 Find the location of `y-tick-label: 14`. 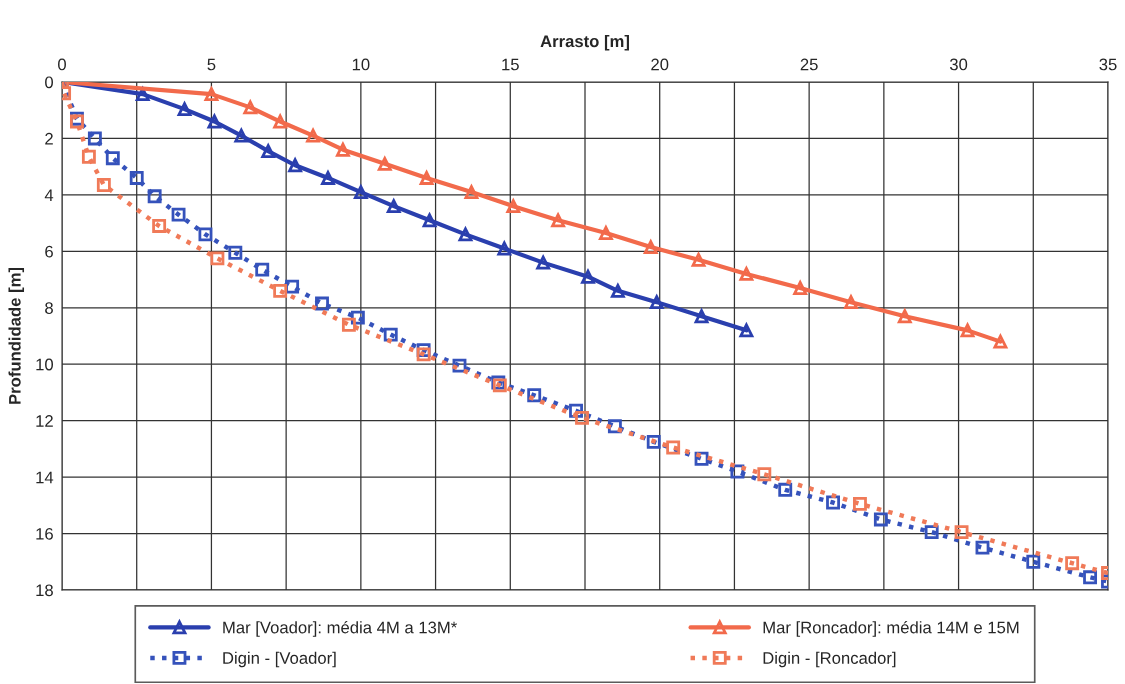

y-tick-label: 14 is located at coordinates (45, 477).